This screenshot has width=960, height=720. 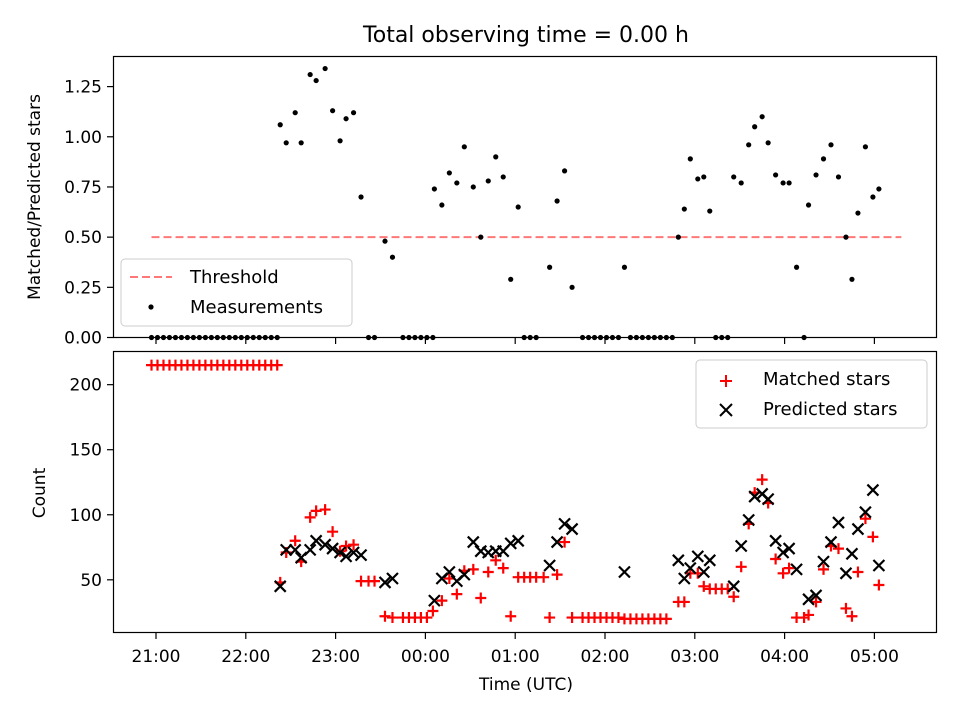 What do you see at coordinates (874, 657) in the screenshot?
I see `bottom-xtick-label: 05:00` at bounding box center [874, 657].